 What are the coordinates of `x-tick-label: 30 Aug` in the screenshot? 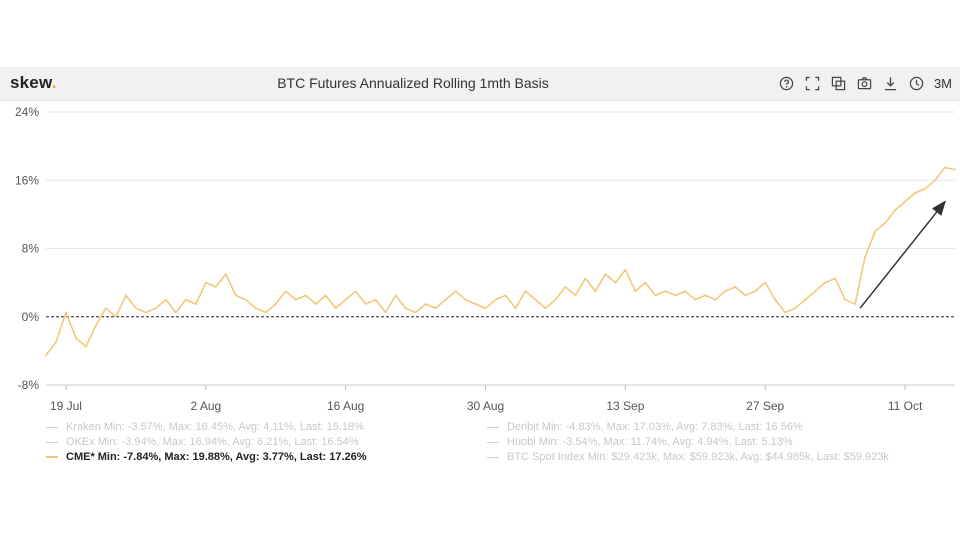 It's located at (485, 406).